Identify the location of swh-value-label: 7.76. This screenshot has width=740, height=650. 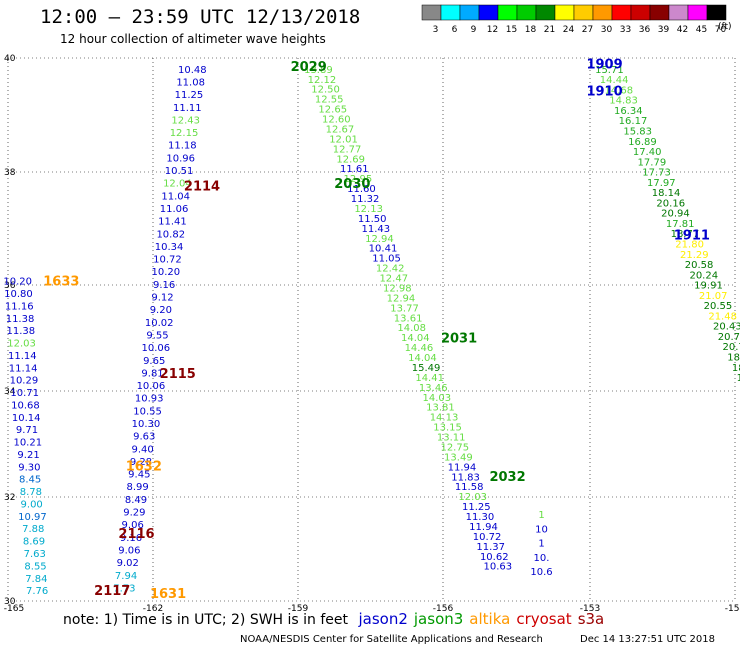
(37, 591).